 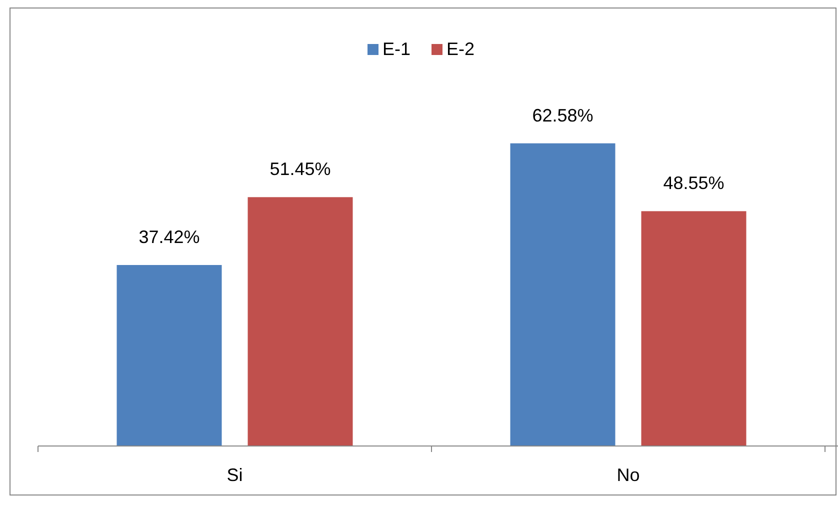 What do you see at coordinates (300, 169) in the screenshot?
I see `data-label: 51.45%` at bounding box center [300, 169].